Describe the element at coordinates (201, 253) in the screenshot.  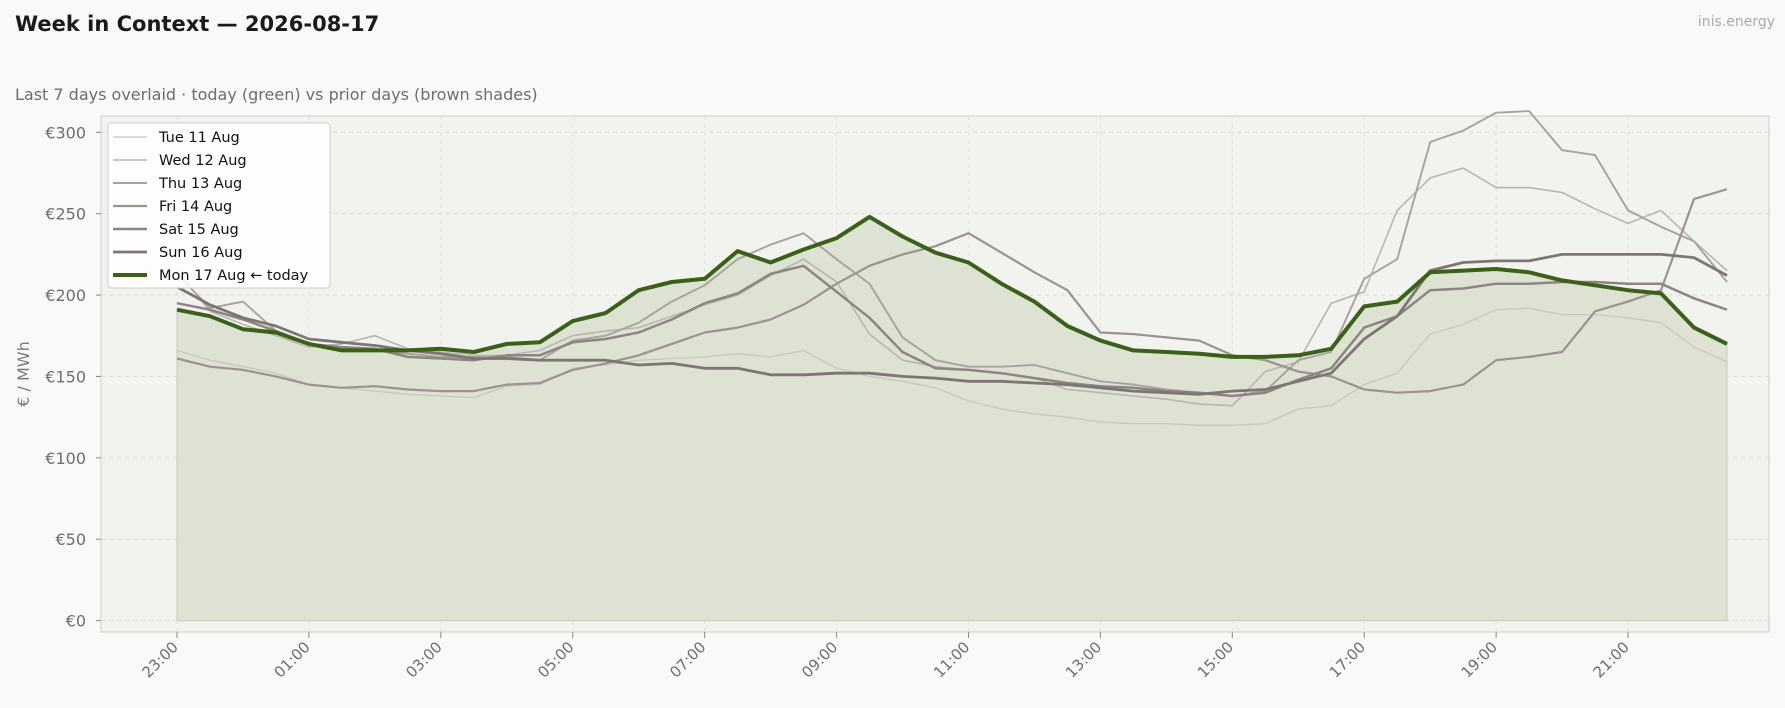
I see `legend-item-label: Sun 16 Aug` at that location.